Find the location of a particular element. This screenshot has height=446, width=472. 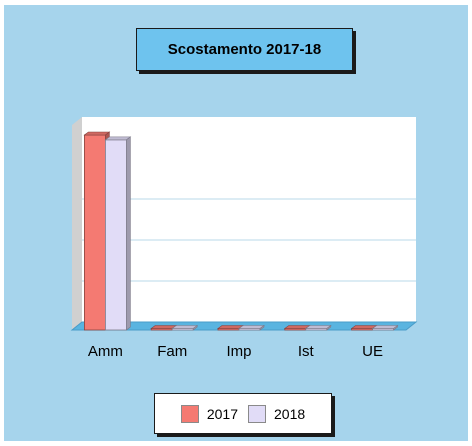

chart-title: Scostamento 2017-18 is located at coordinates (244, 49).